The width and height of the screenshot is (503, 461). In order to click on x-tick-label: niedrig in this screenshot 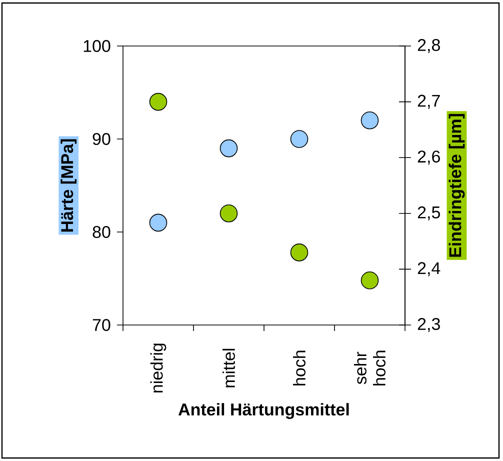, I will do `click(158, 368)`.